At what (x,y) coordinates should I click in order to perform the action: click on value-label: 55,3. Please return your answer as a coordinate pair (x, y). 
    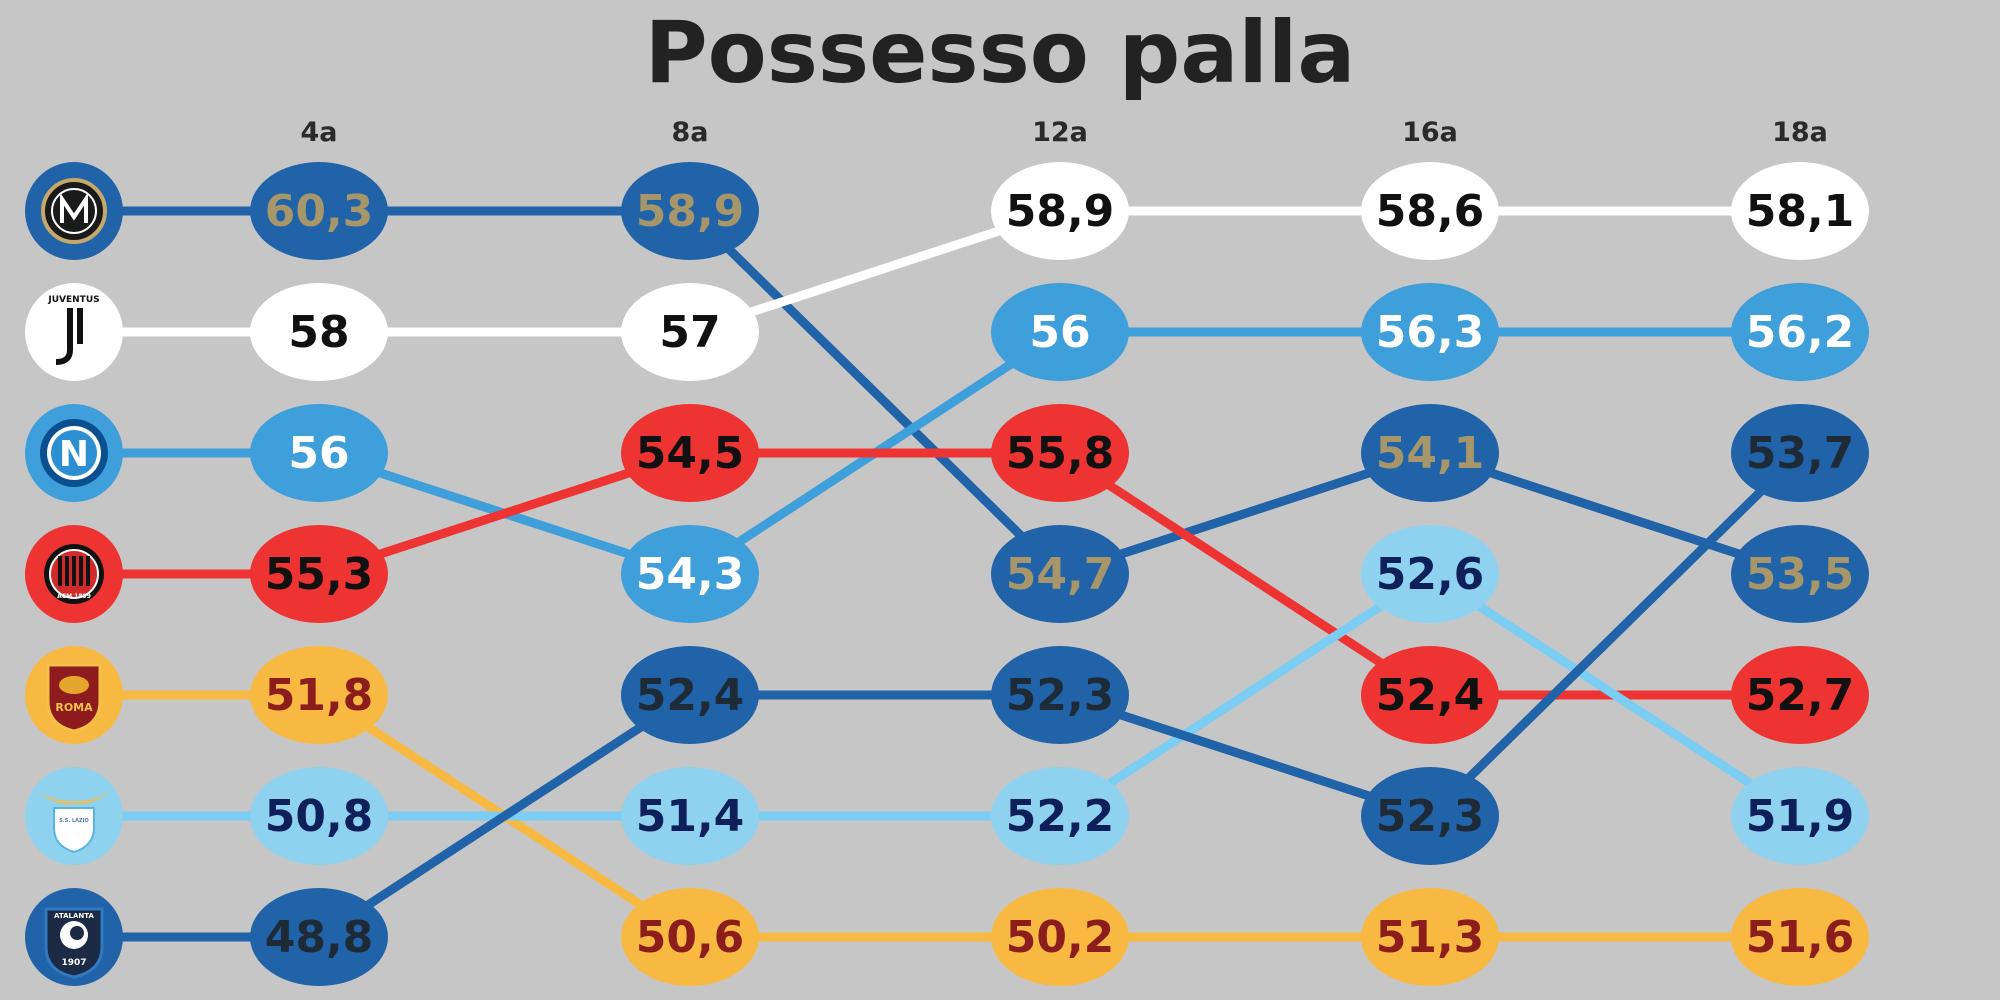
    Looking at the image, I should click on (319, 574).